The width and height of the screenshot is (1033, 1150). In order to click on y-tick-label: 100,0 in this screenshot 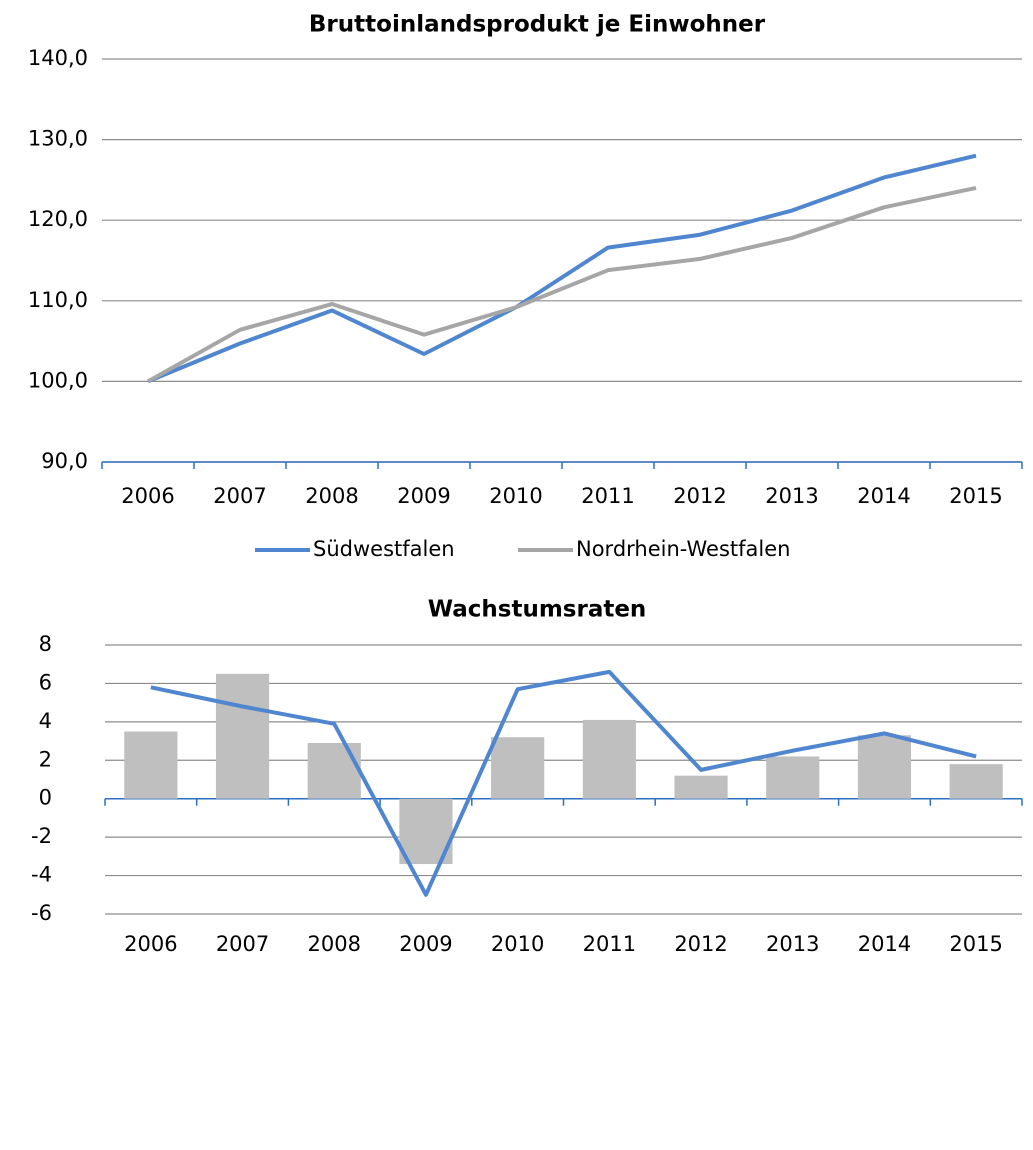, I will do `click(58, 380)`.